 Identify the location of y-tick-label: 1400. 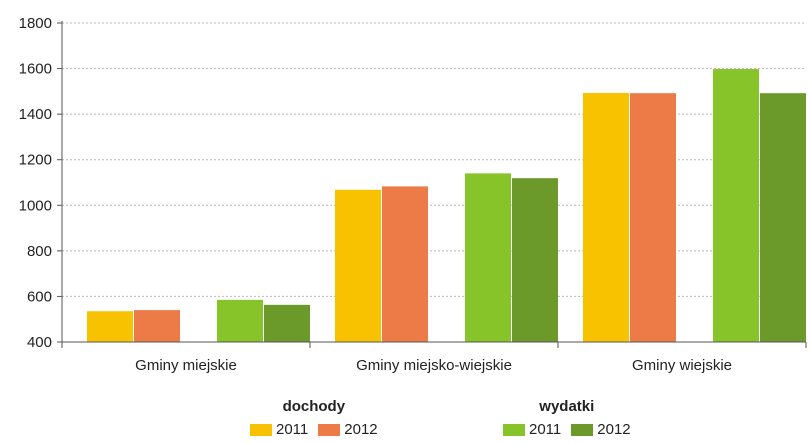
(35, 114).